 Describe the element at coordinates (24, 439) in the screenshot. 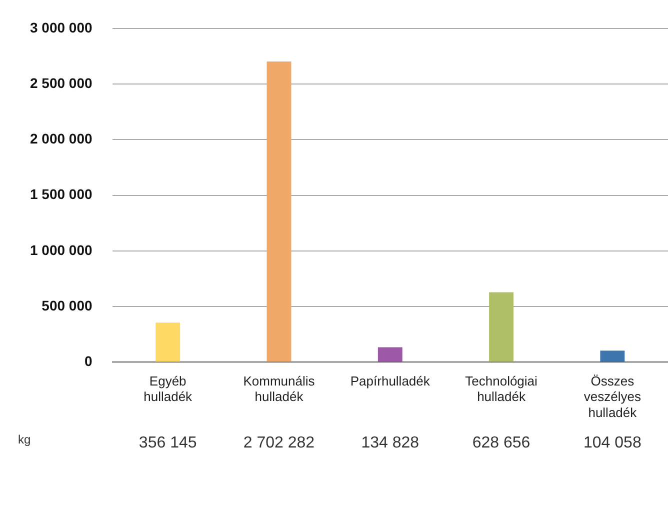

I see `text: kg` at that location.